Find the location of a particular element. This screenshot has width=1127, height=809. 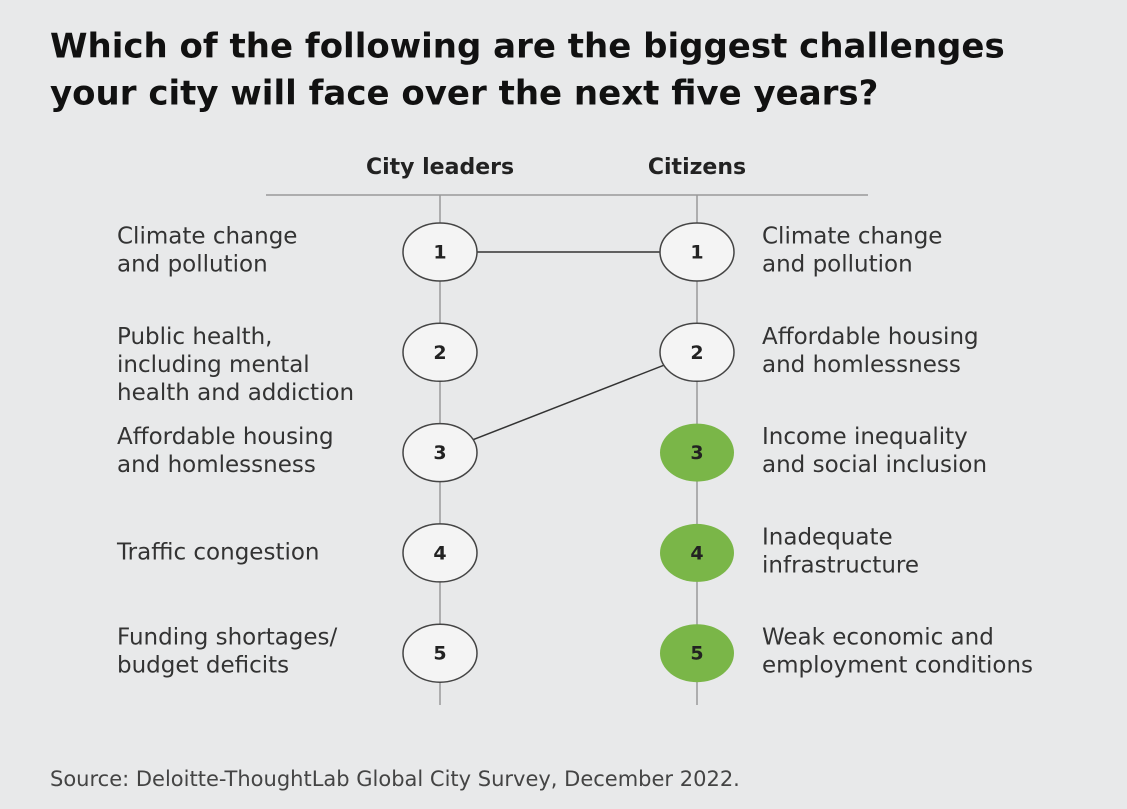

item-label: Inadequate is located at coordinates (827, 537).